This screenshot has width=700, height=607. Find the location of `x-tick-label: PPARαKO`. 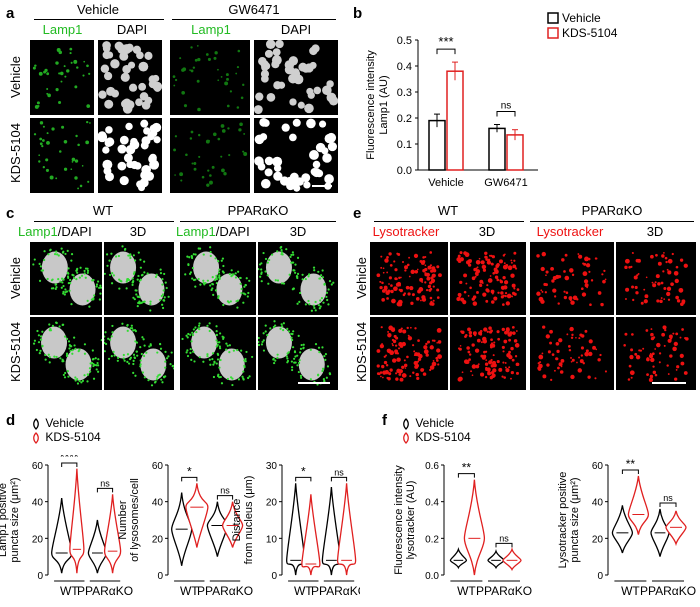

x-tick-label: PPARαKO is located at coordinates (105, 591).